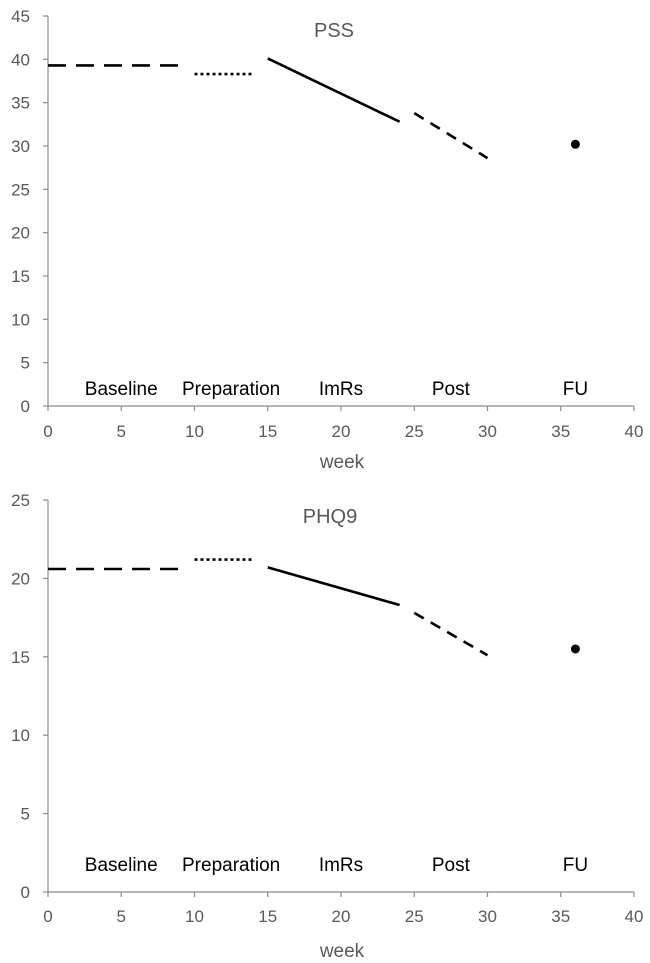  I want to click on y-tick-label: 40, so click(20, 59).